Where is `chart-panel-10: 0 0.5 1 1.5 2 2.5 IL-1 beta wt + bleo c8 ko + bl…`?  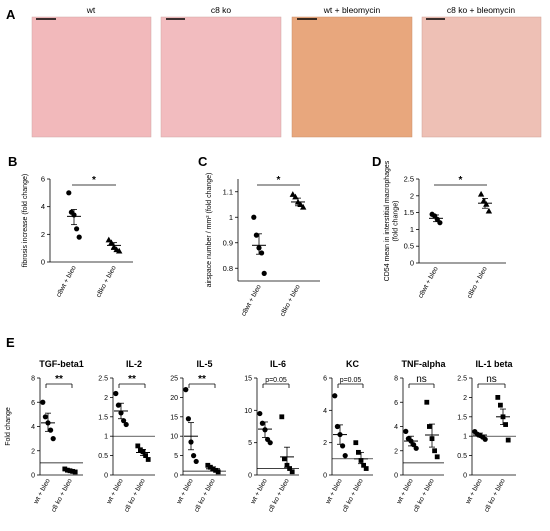
chart-panel-10: 0 0.5 1 1.5 2 2.5 IL-1 beta wt + bleo c8 ko + bl… is located at coordinates (486, 436).